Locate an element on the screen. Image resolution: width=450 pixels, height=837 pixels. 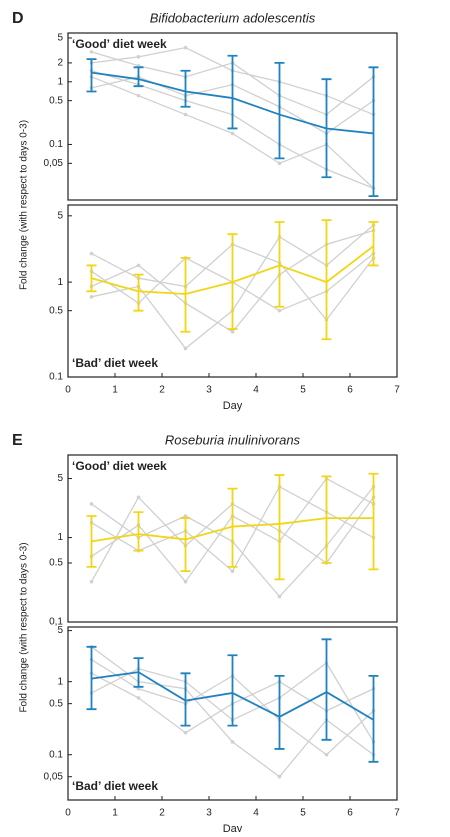
panel-label: D is located at coordinates (18, 18).